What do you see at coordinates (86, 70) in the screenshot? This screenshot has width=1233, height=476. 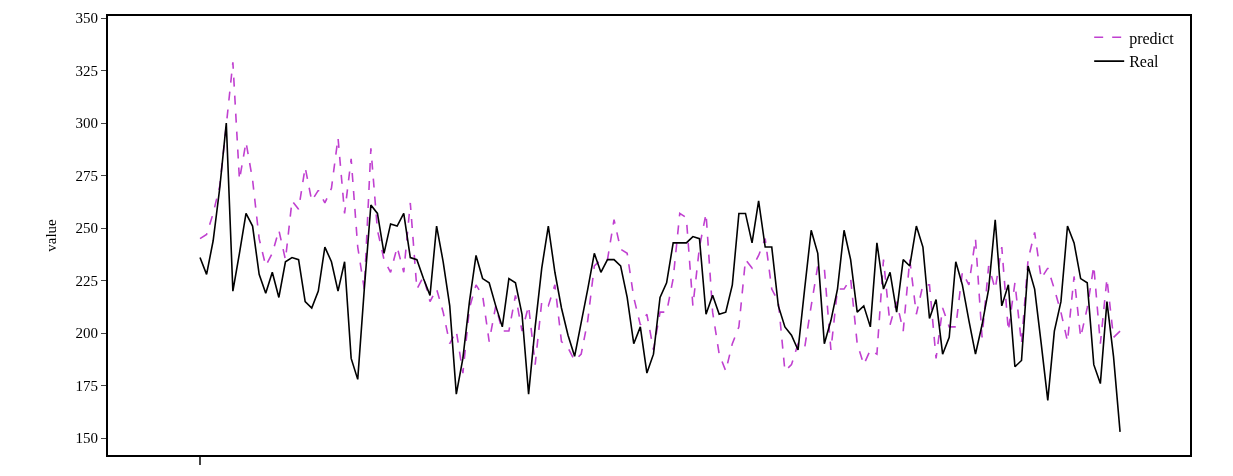 I see `y-tick-label: 325` at bounding box center [86, 70].